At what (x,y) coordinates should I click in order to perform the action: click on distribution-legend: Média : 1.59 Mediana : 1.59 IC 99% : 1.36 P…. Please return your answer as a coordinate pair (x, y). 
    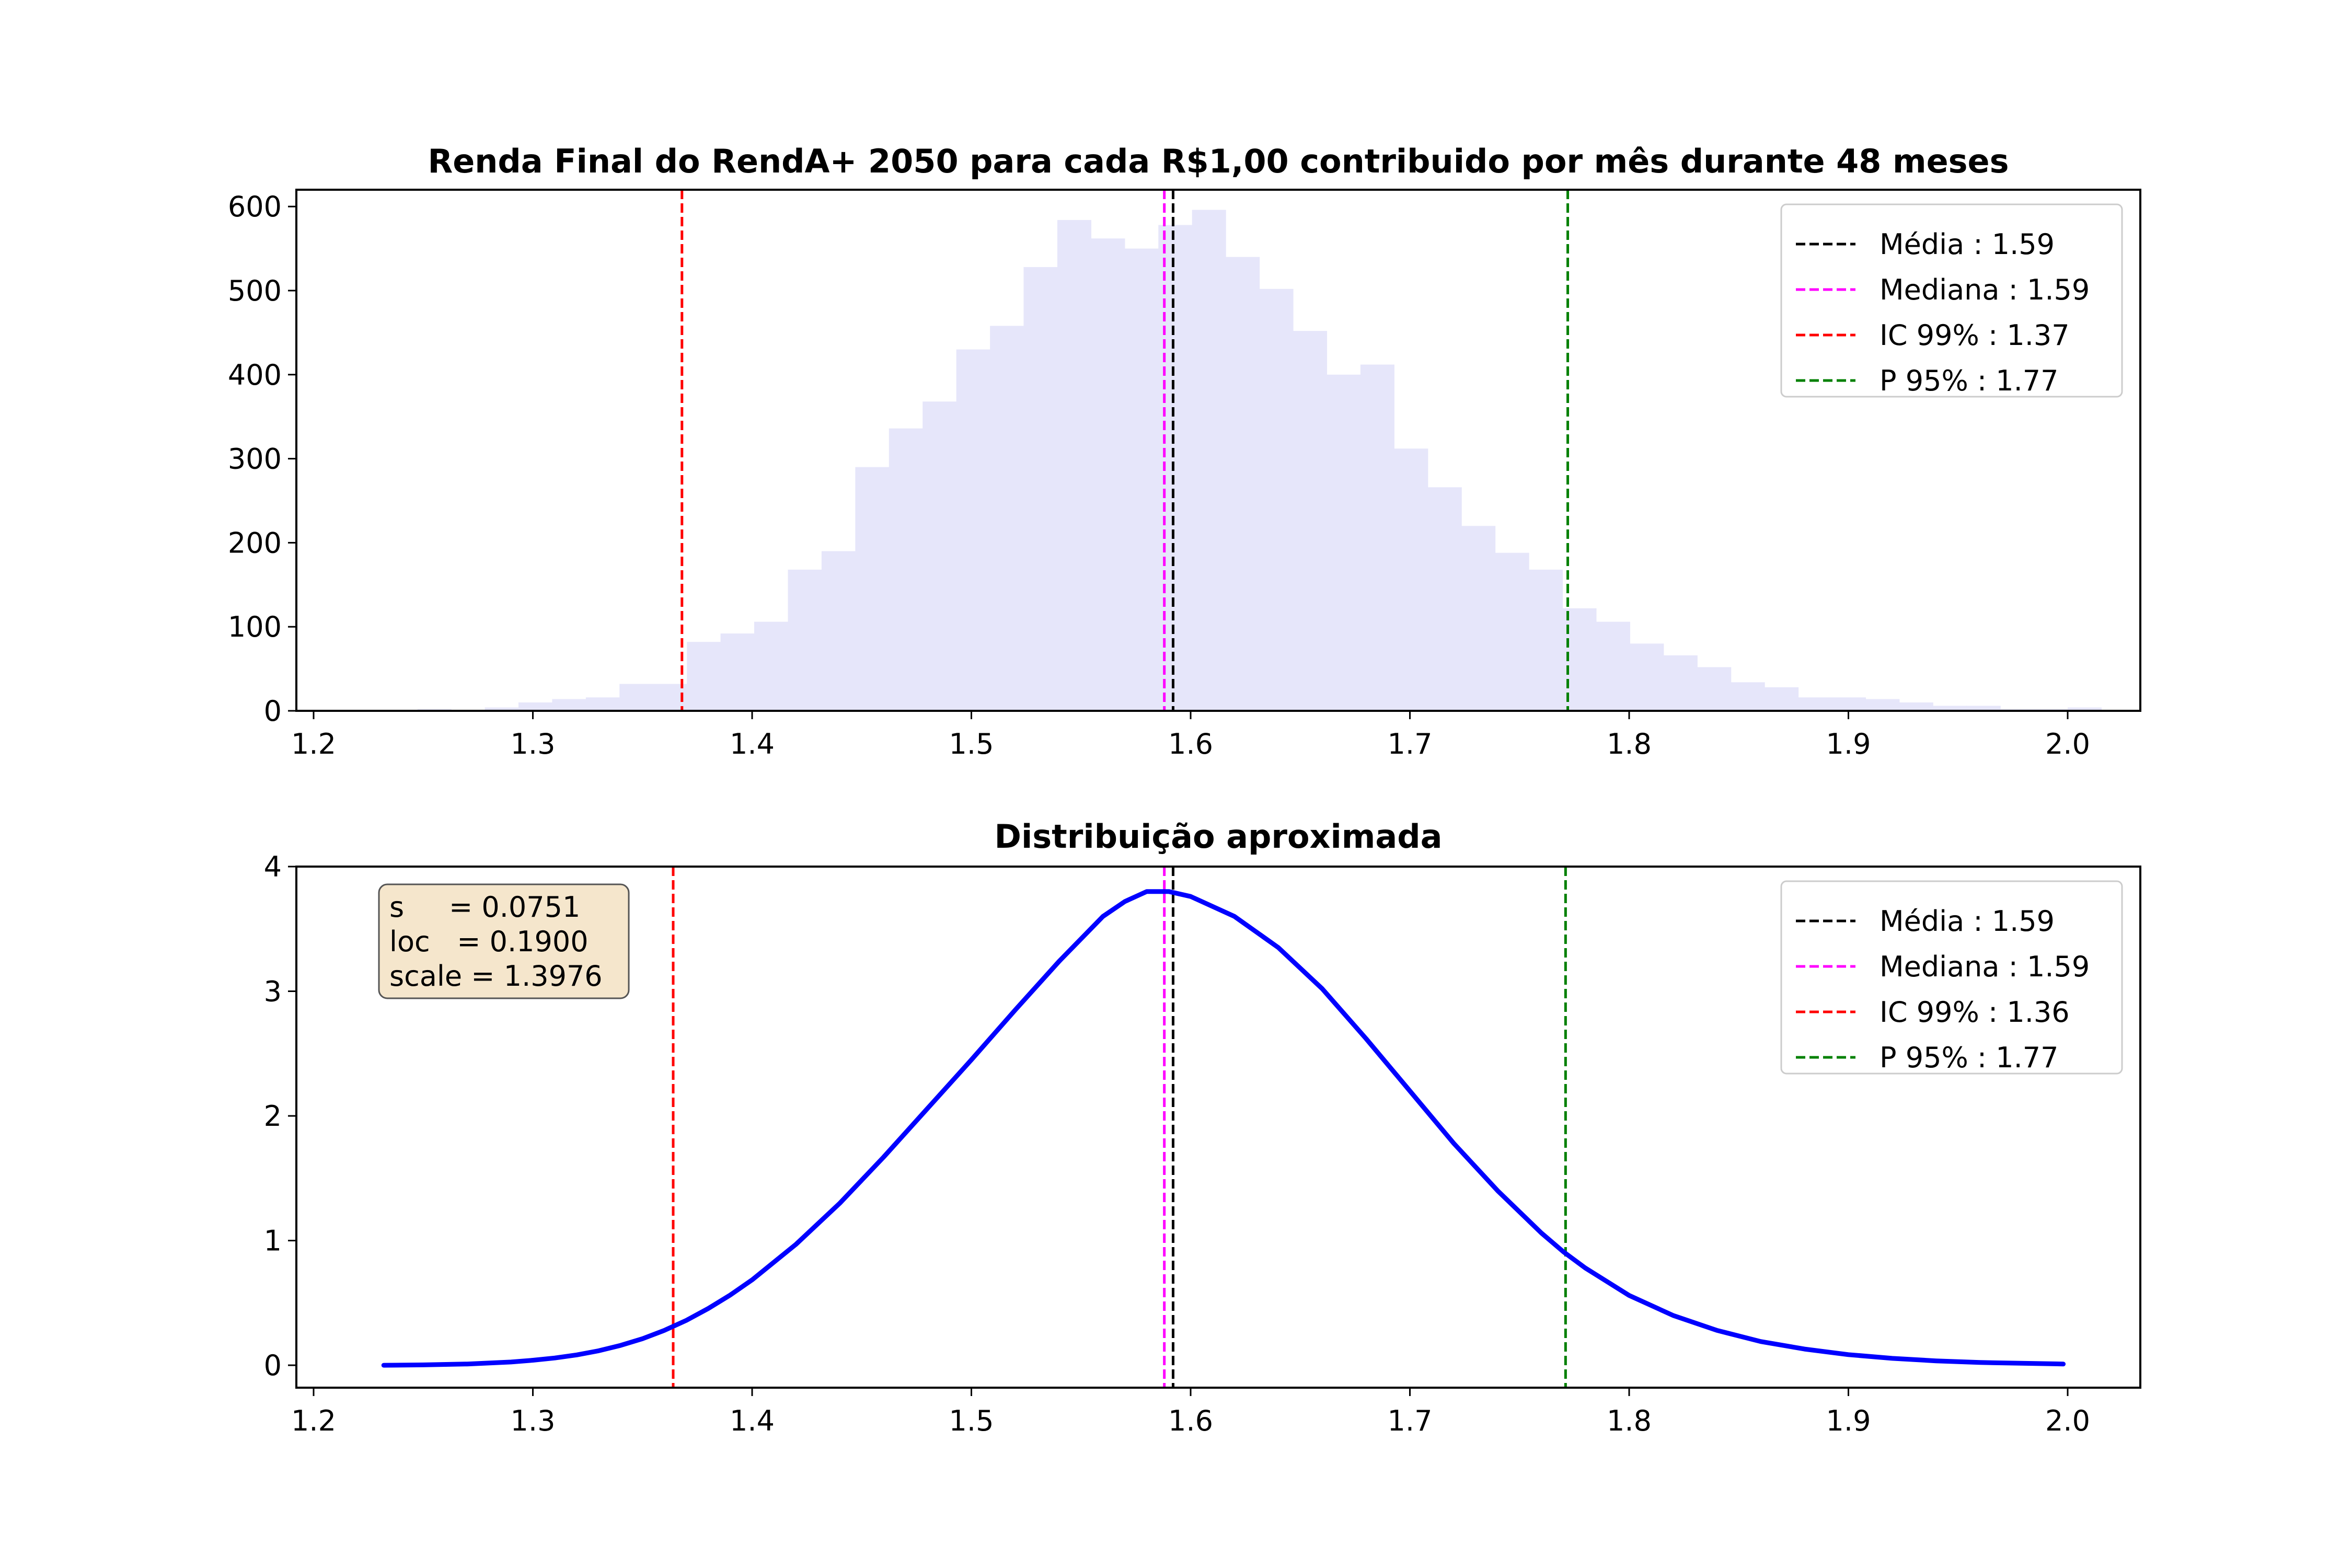
    Looking at the image, I should click on (1951, 977).